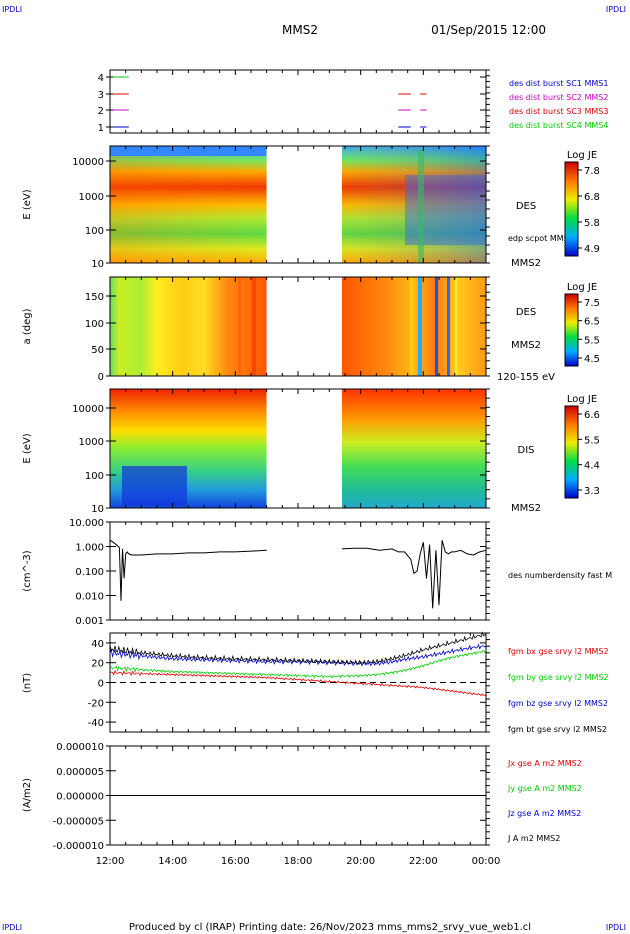  What do you see at coordinates (592, 322) in the screenshot?
I see `colorbar-tick-label: 6.5` at bounding box center [592, 322].